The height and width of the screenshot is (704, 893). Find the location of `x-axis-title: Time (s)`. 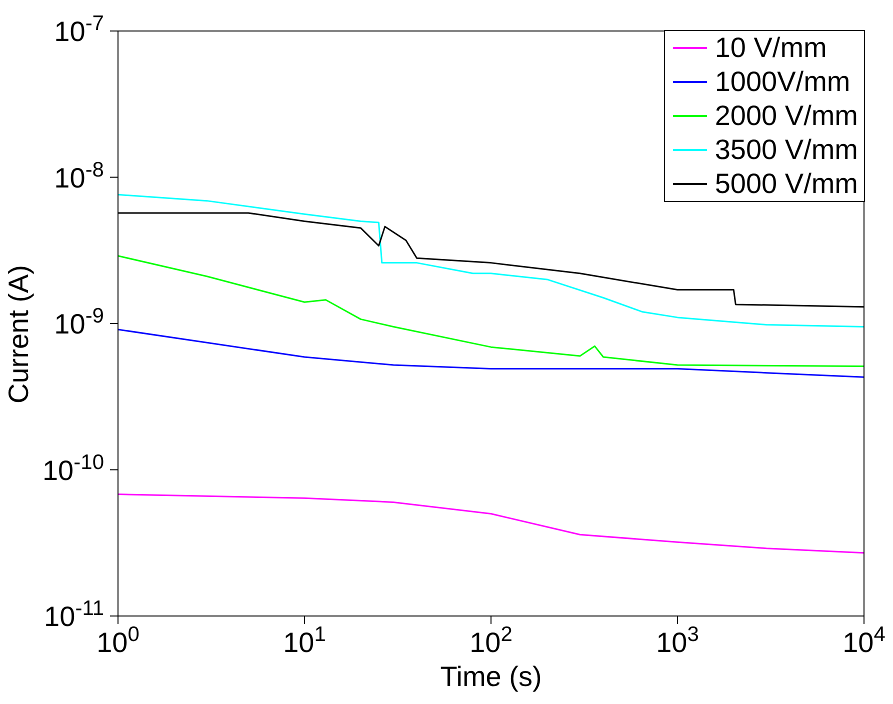

x-axis-title: Time (s) is located at coordinates (491, 676).